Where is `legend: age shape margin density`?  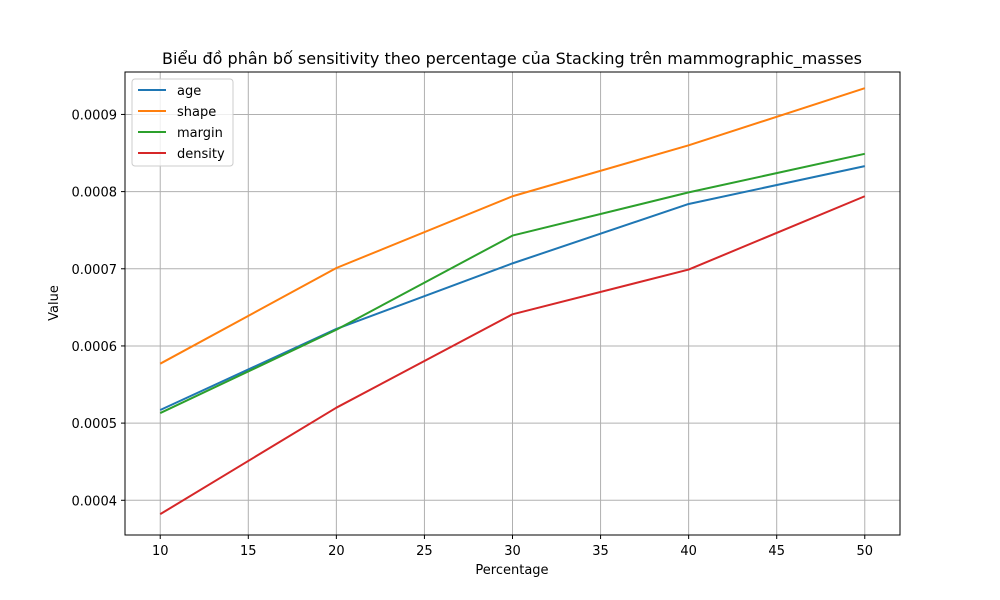
legend: age shape margin density is located at coordinates (182, 122).